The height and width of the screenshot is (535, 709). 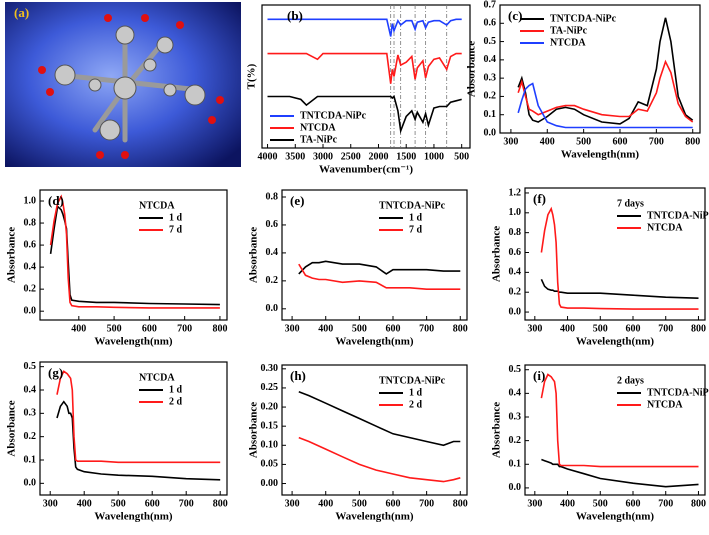 What do you see at coordinates (539, 198) in the screenshot?
I see `panel-label: (f)` at bounding box center [539, 198].